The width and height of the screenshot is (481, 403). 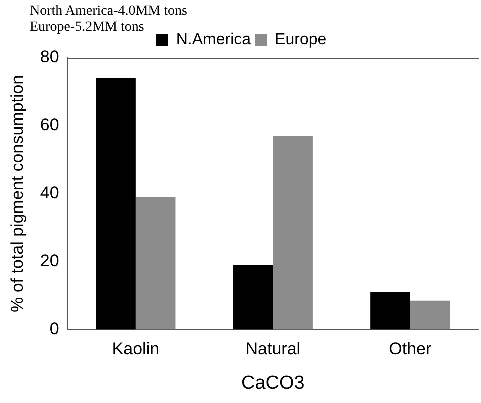 I want to click on x-axis-title: CaCO3, so click(x=273, y=383).